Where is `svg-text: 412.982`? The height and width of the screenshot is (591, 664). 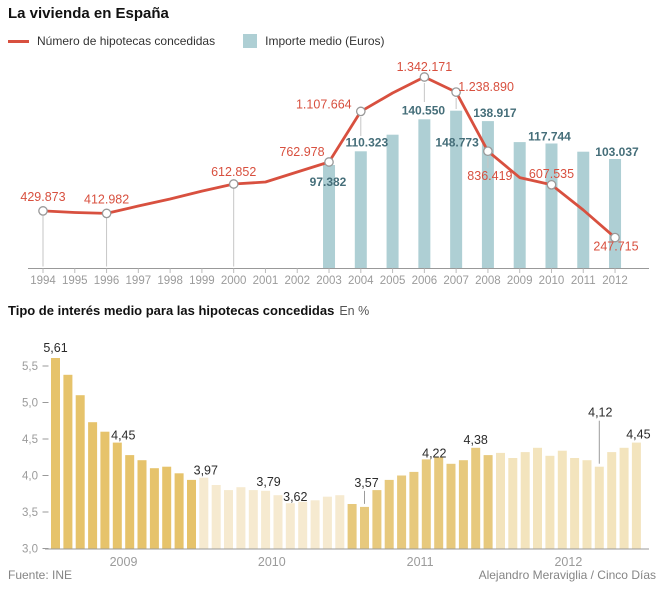 svg-text: 412.982 is located at coordinates (106, 199).